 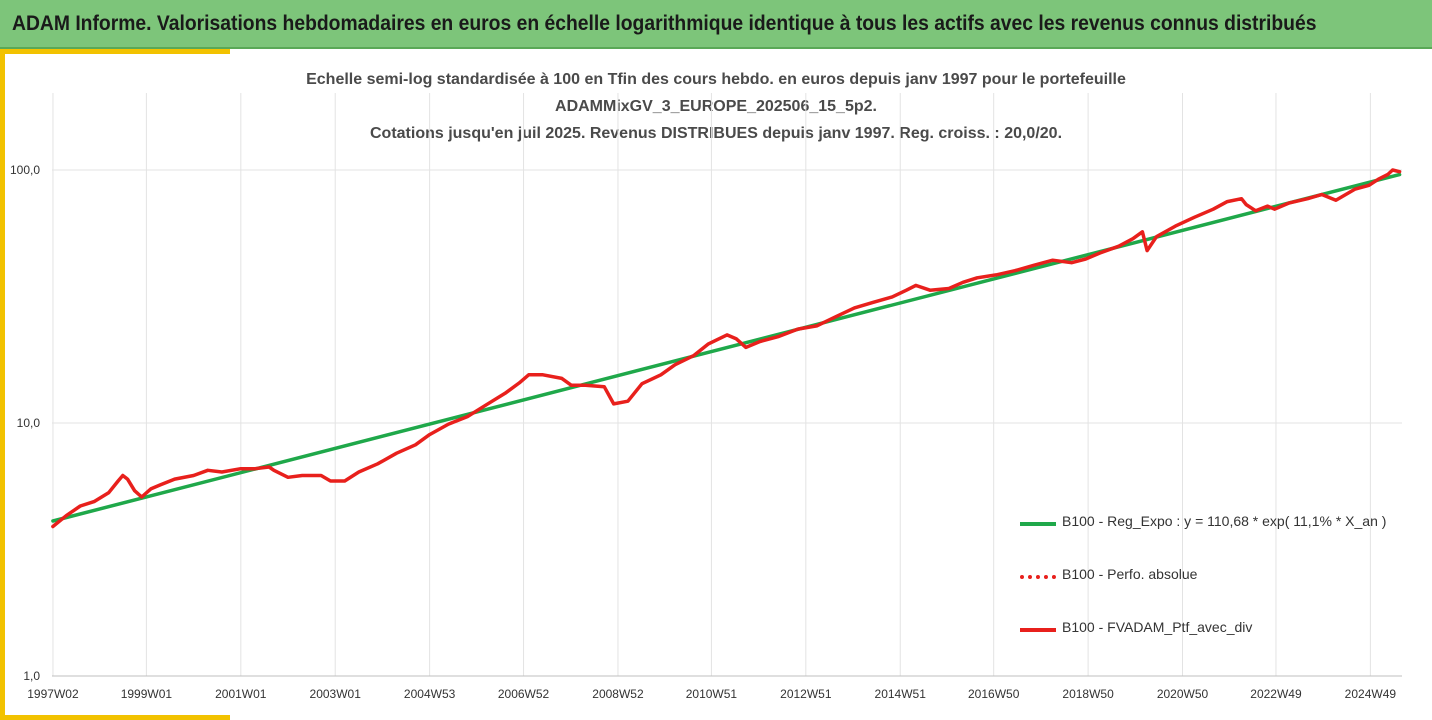 I want to click on x-tick-label: 2016W50, so click(x=994, y=694).